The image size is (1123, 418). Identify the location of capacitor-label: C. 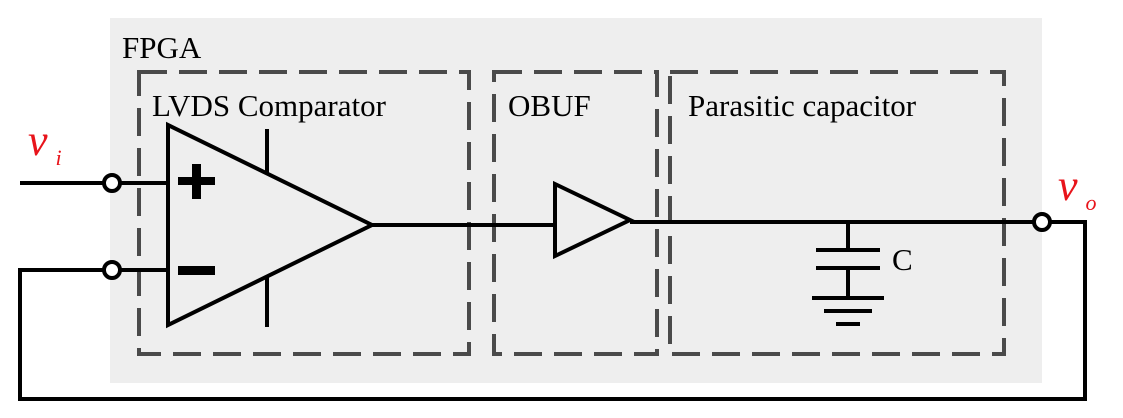
(902, 259).